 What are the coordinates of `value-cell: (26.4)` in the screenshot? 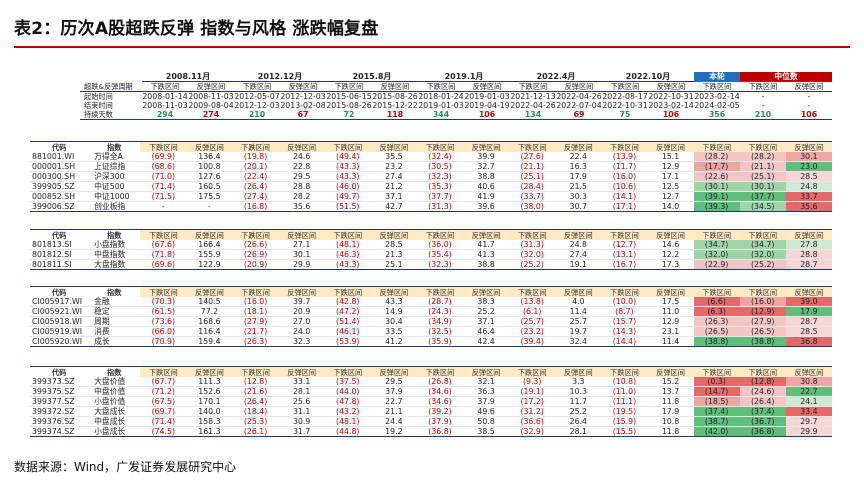 It's located at (255, 186).